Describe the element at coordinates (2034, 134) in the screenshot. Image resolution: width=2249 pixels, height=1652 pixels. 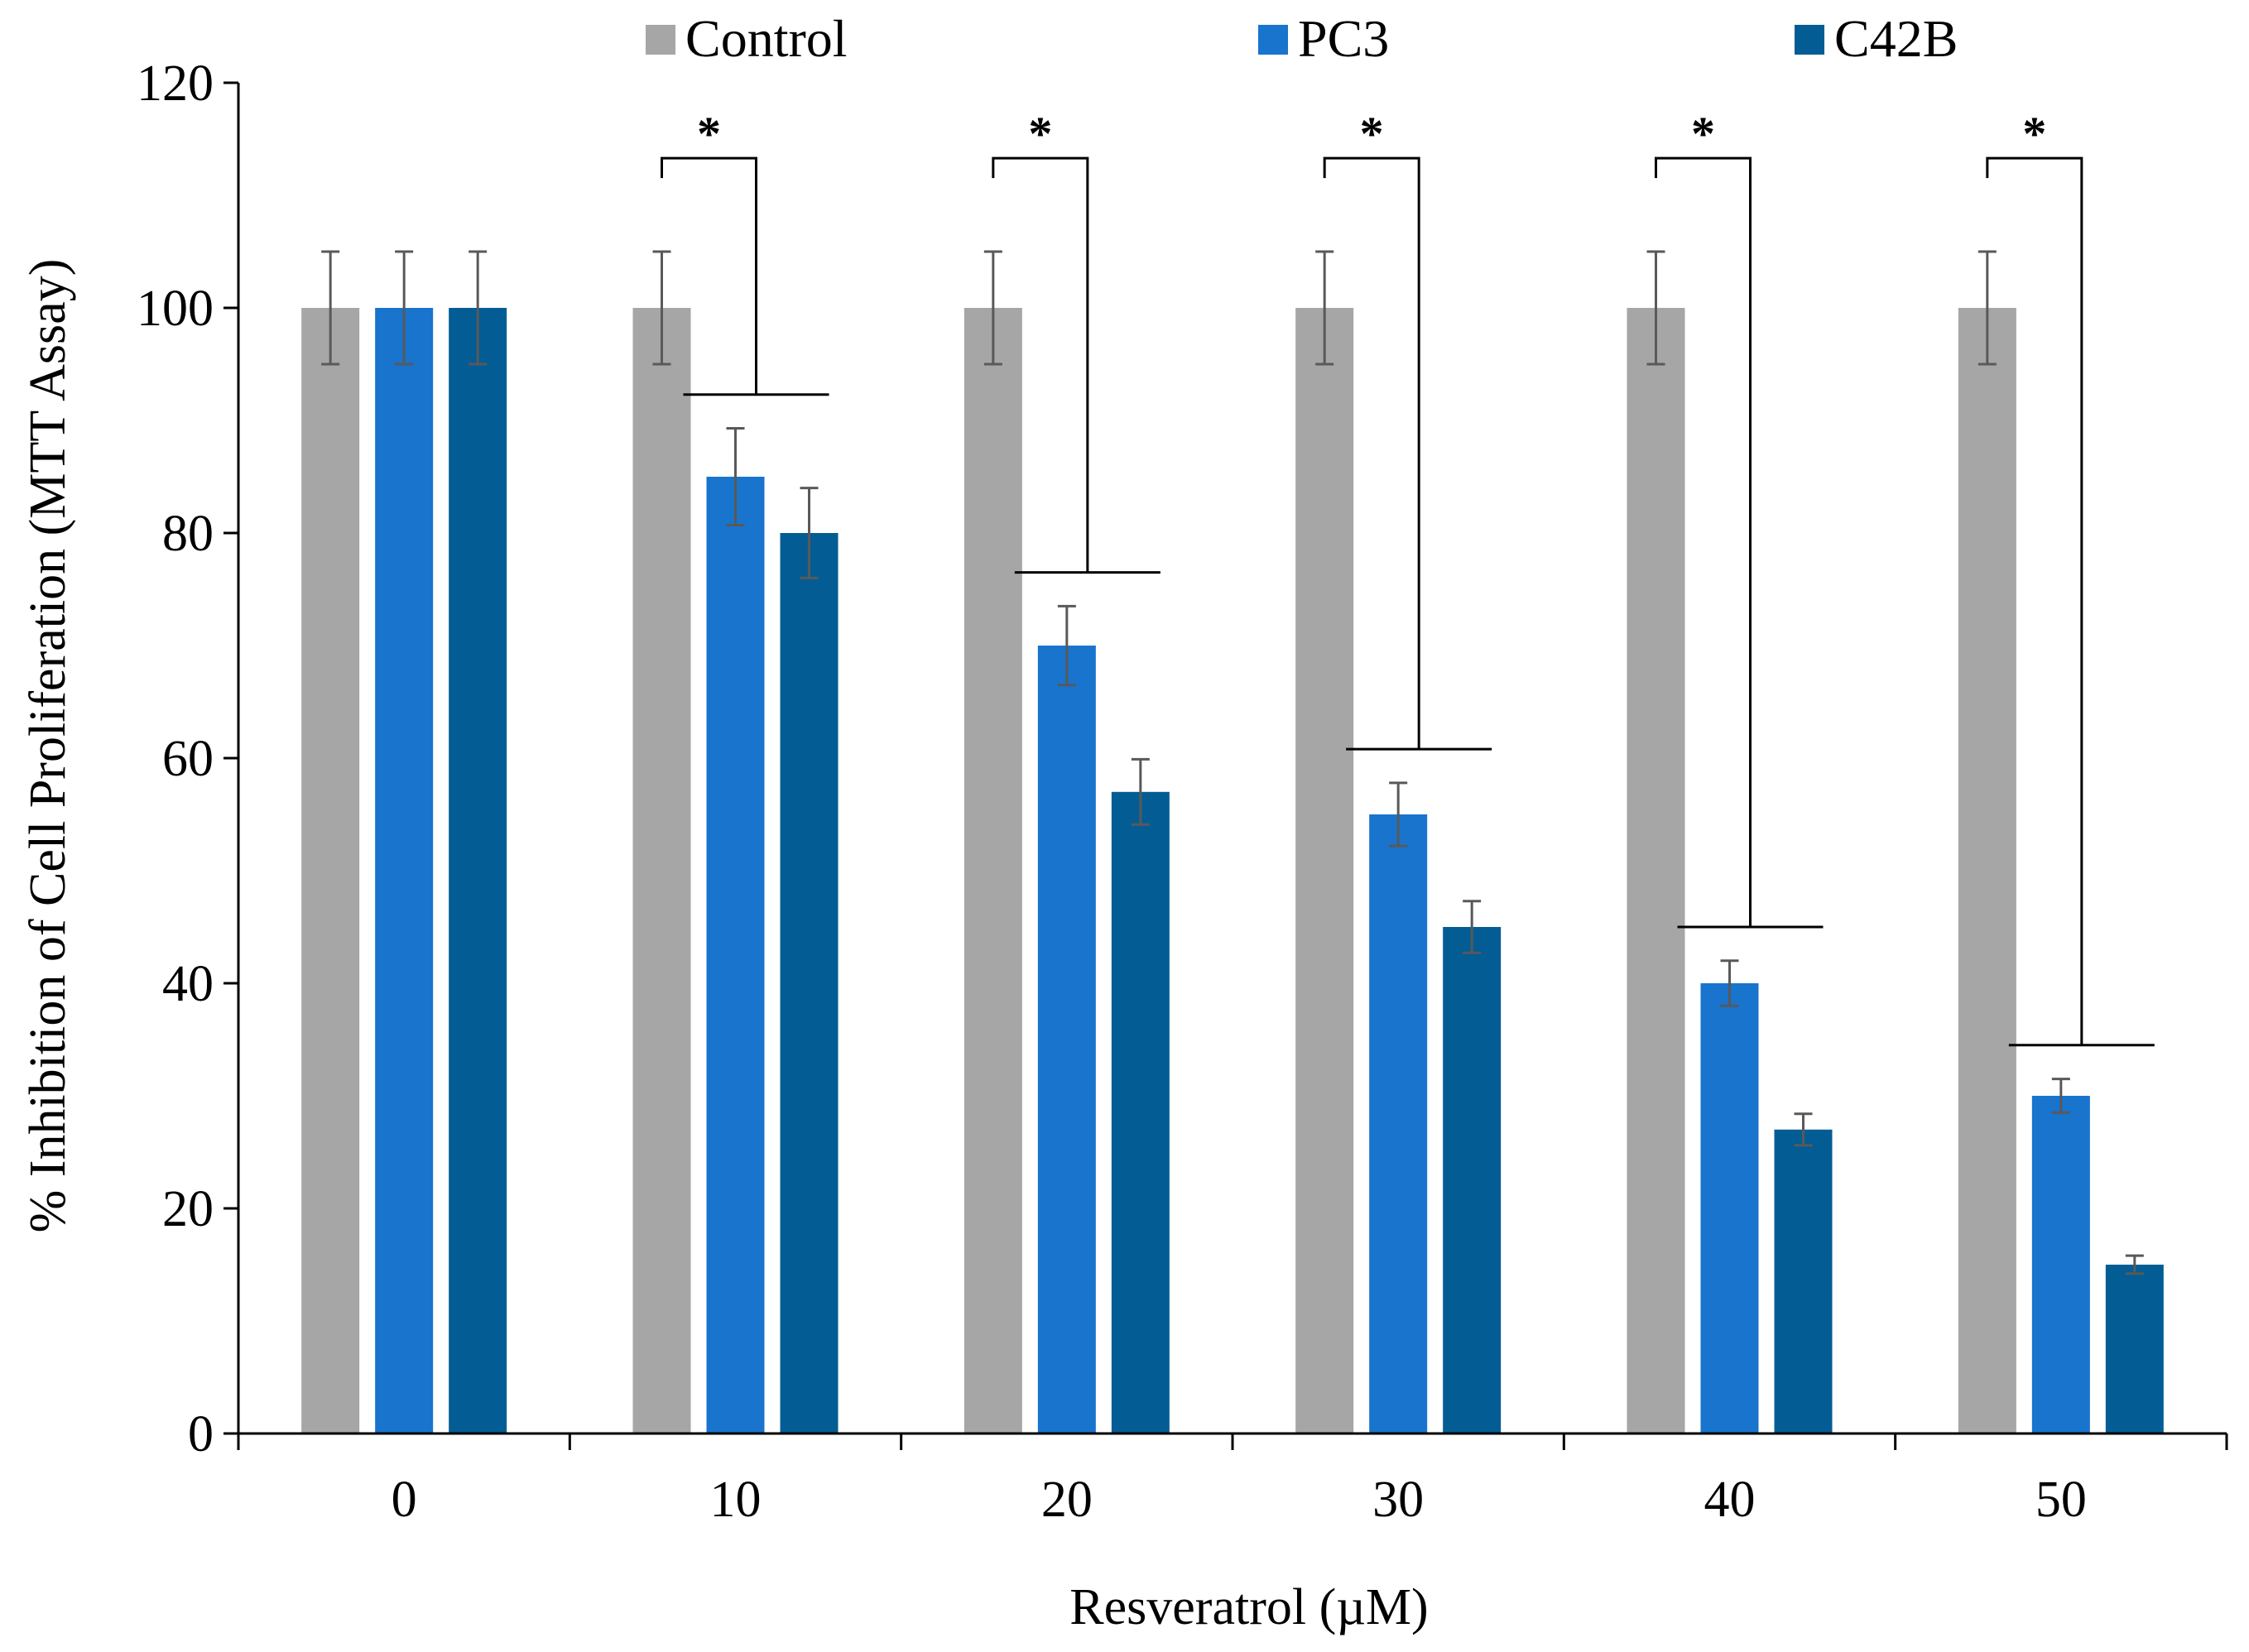
I see `significance-star-50: *` at that location.